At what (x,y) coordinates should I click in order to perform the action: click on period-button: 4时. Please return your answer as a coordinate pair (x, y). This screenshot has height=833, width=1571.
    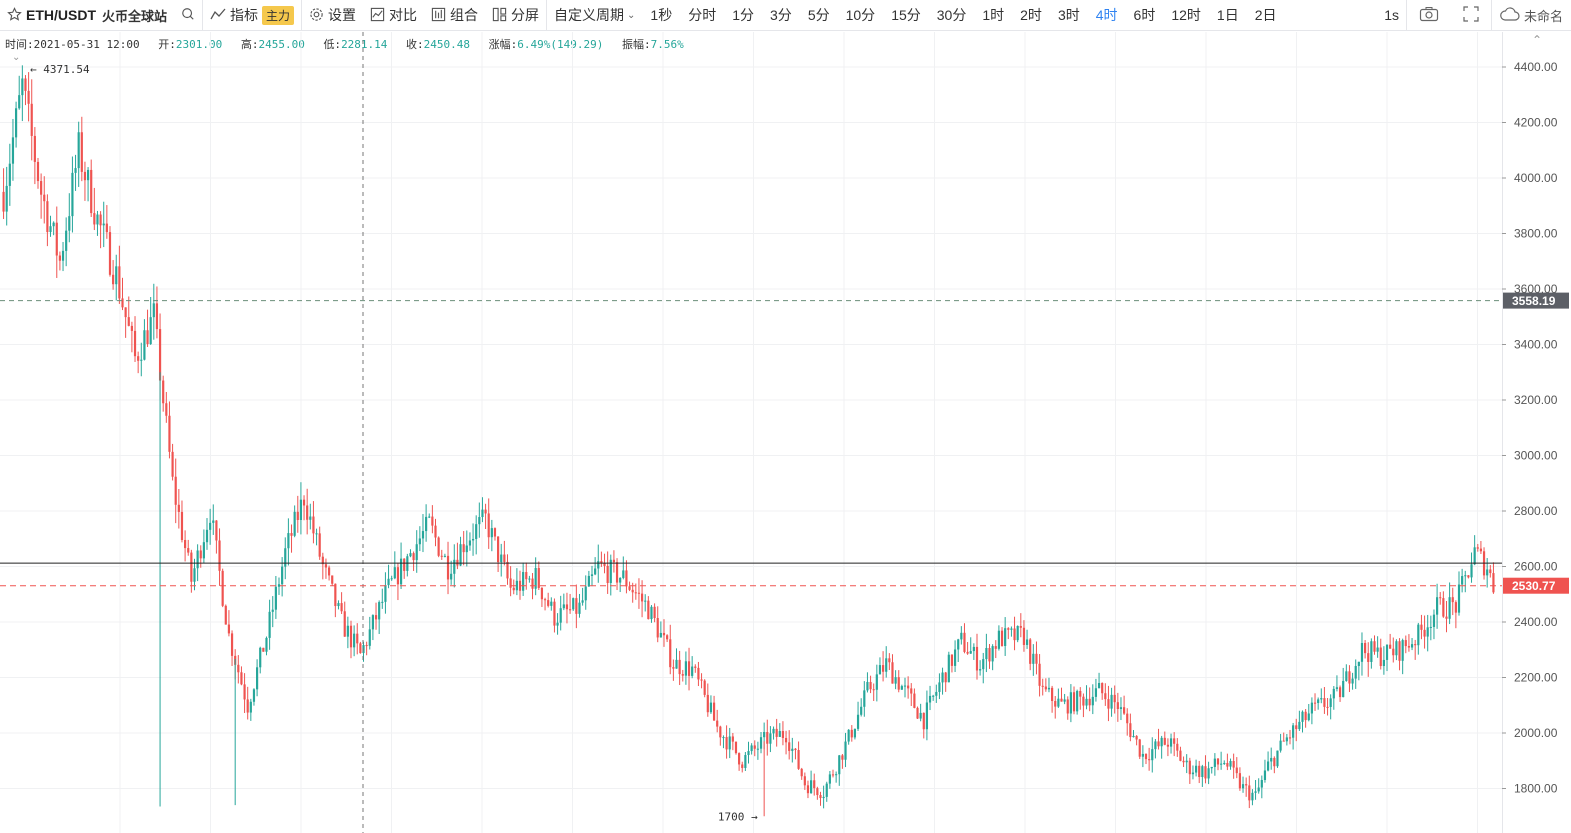
    Looking at the image, I should click on (1106, 15).